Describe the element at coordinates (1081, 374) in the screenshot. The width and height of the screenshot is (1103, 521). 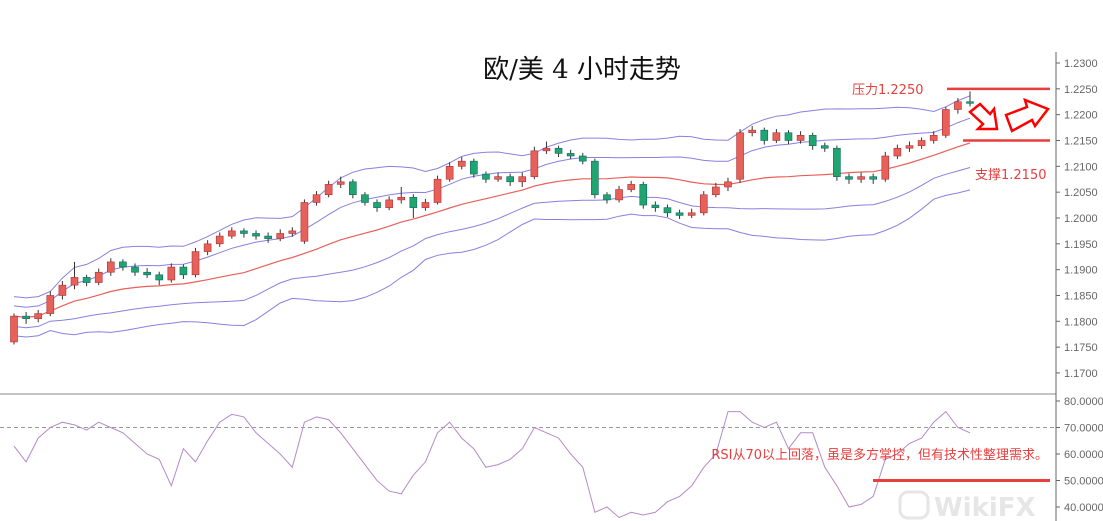
I see `price-tick-label: 1.1700` at that location.